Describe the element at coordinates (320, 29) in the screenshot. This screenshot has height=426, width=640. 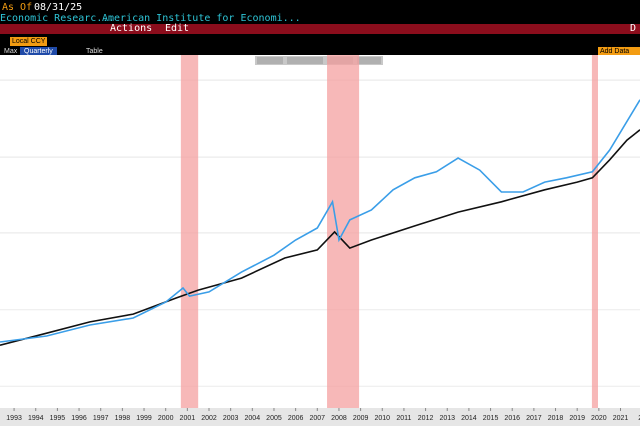
I see `action-bar` at that location.